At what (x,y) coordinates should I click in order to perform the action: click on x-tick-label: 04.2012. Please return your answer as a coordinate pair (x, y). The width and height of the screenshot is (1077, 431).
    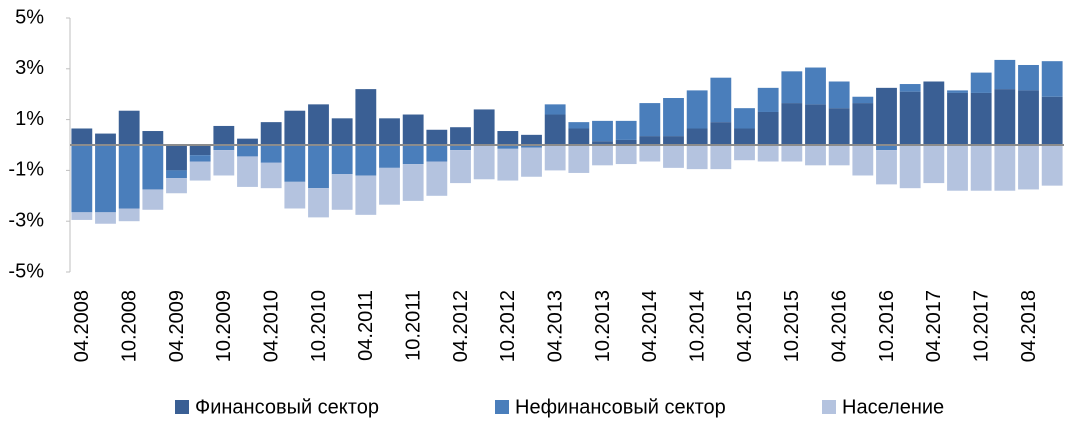
    Looking at the image, I should click on (461, 326).